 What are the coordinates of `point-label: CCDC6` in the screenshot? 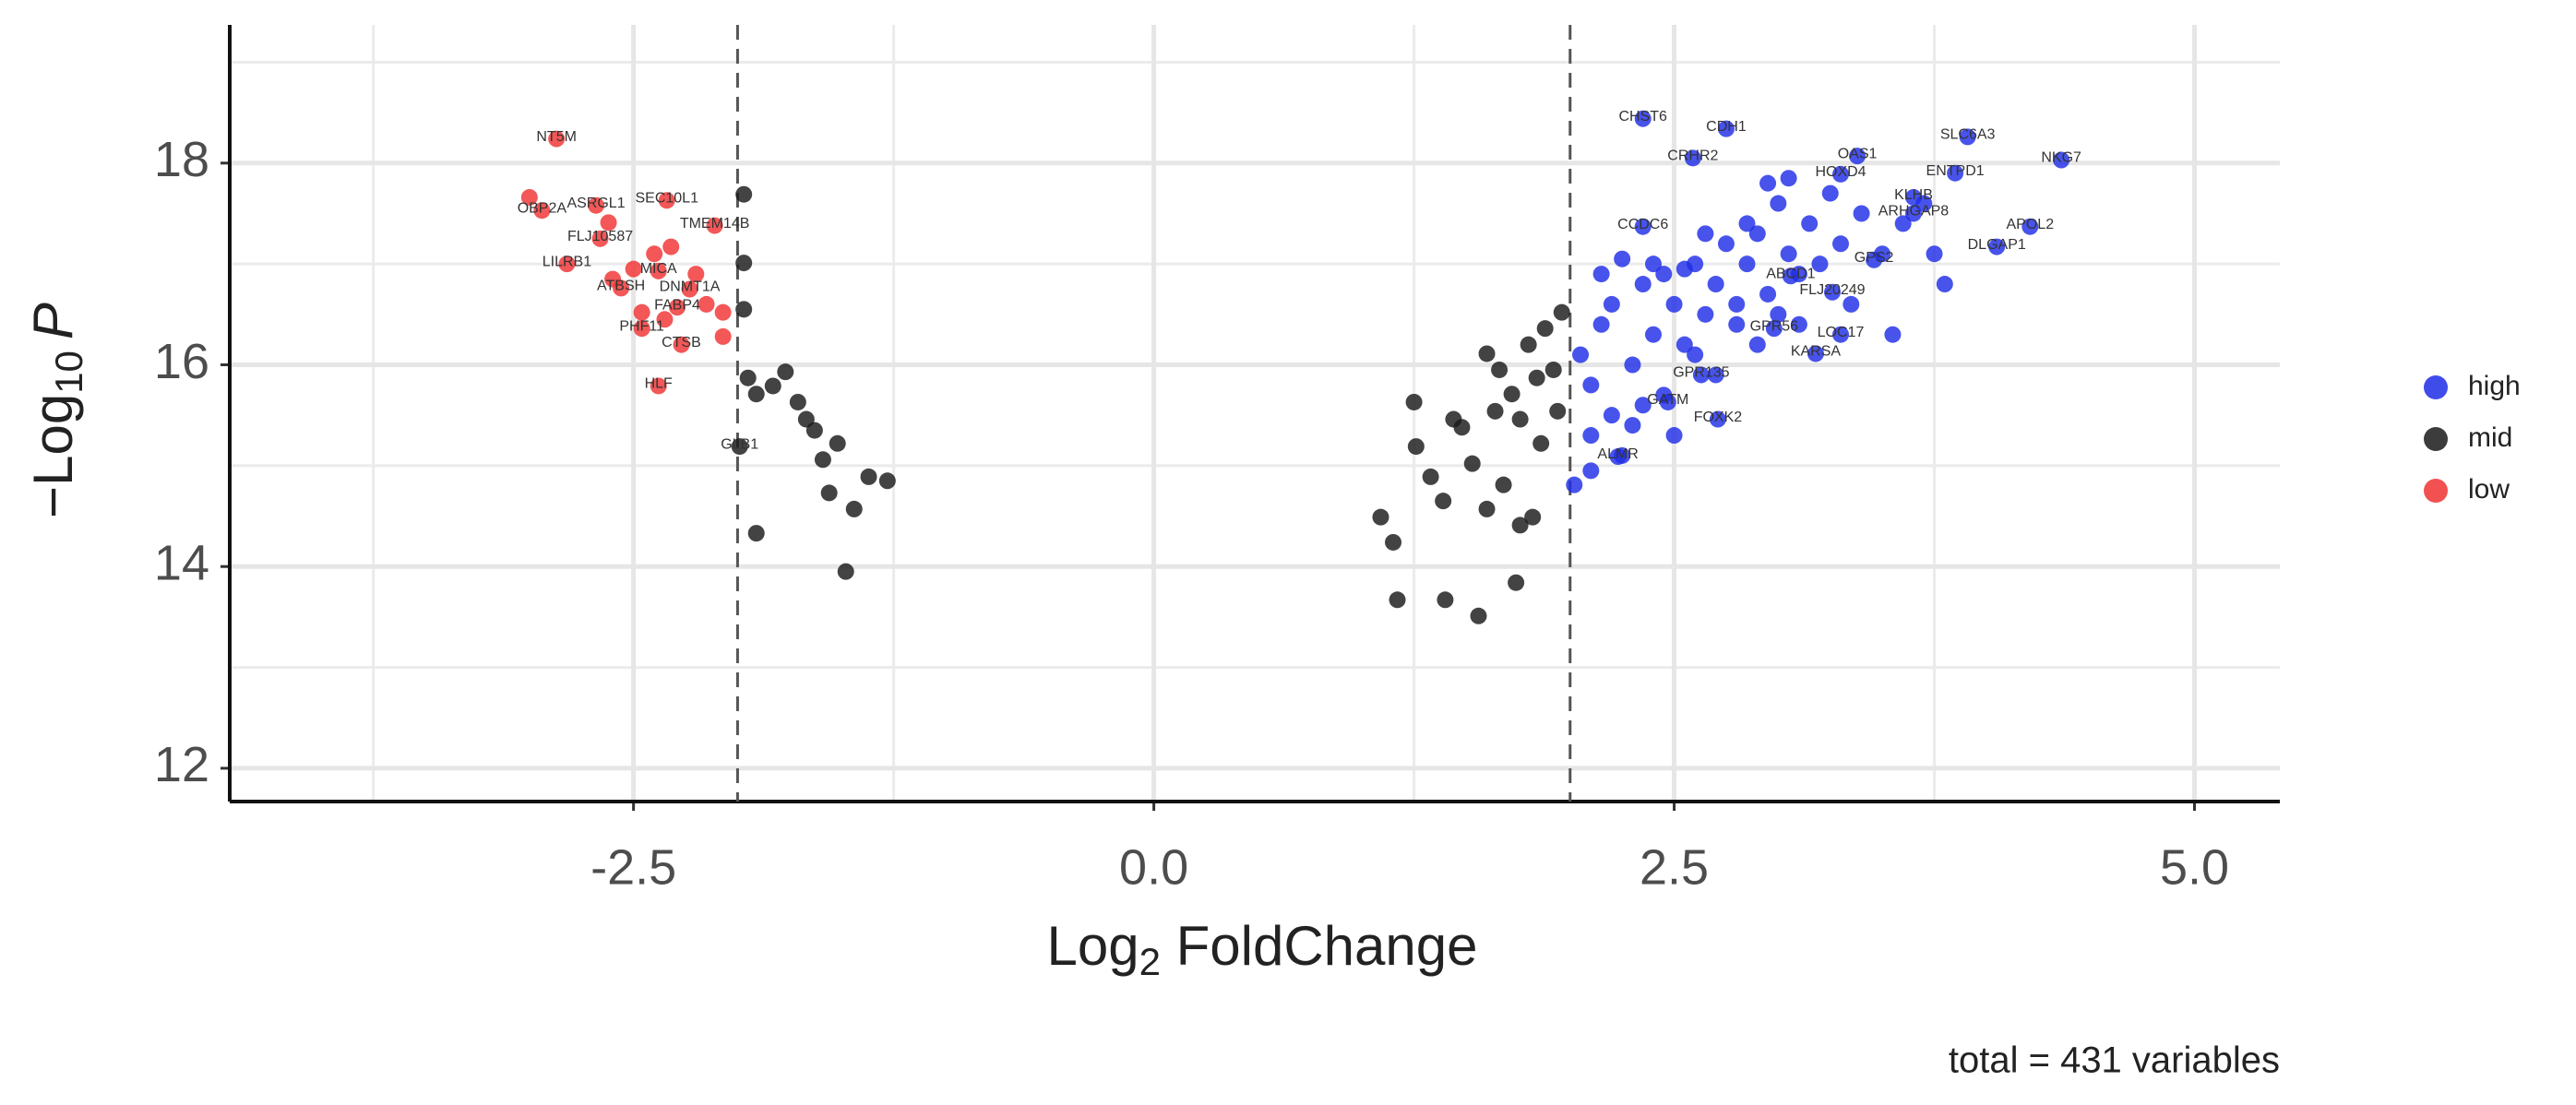 It's located at (1642, 224).